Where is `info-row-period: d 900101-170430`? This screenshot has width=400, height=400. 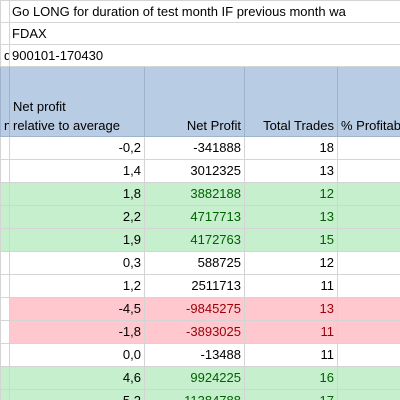
info-row-period: d 900101-170430 is located at coordinates (200, 55).